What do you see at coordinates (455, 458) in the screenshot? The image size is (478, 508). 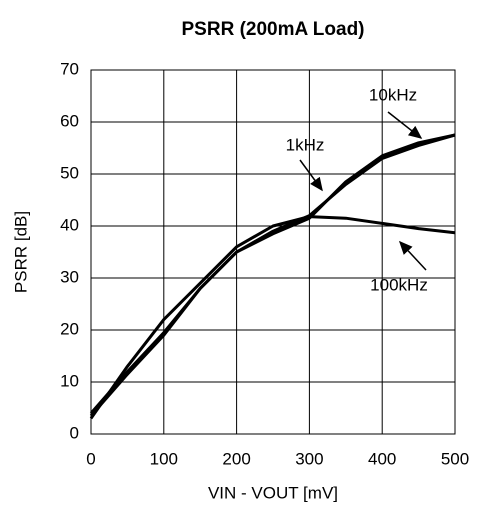 I see `x-tick-label: 500` at bounding box center [455, 458].